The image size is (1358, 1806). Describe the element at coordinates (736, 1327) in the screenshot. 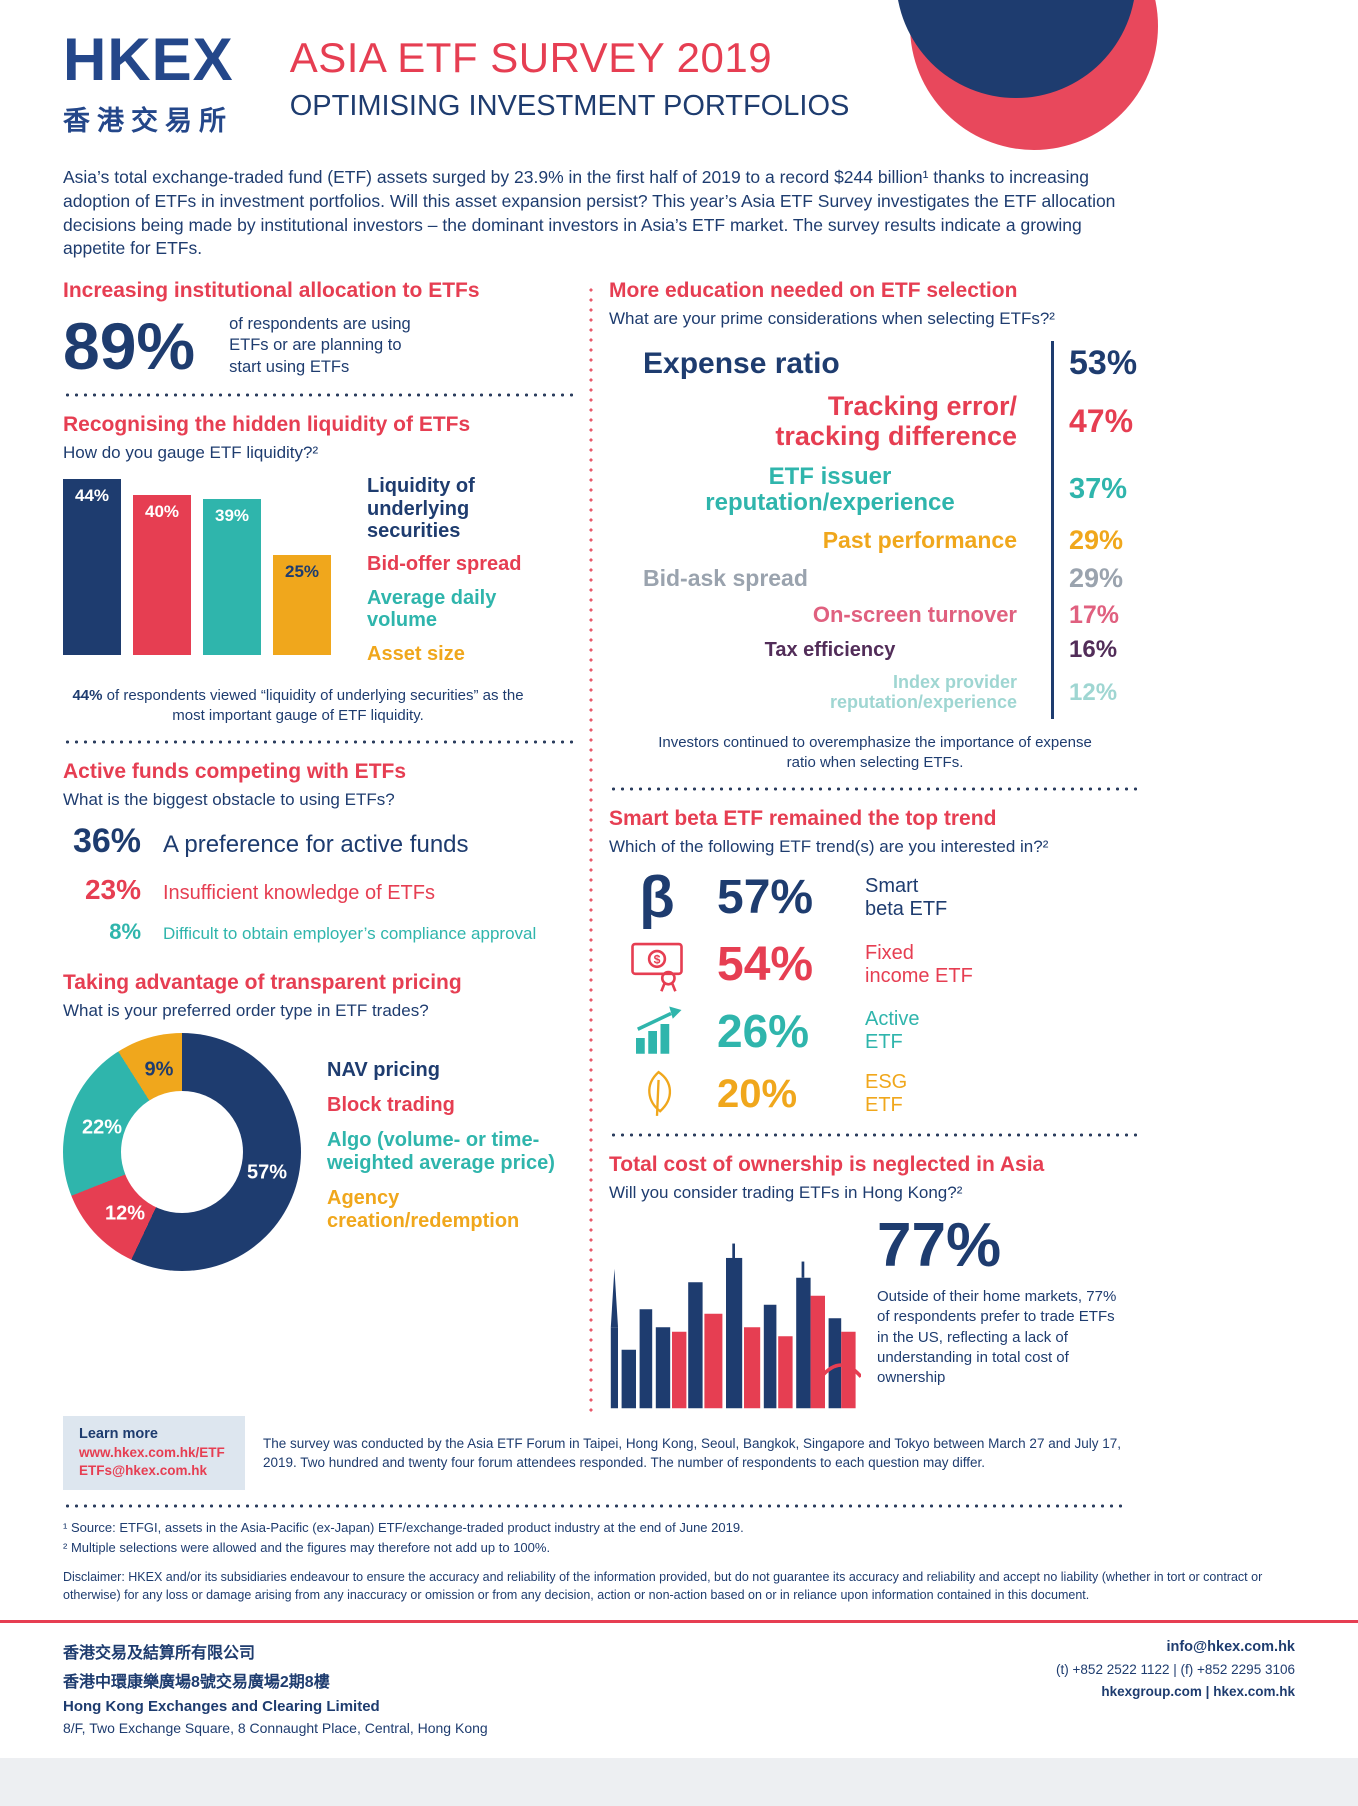

I see `city-skyline-illustration` at that location.